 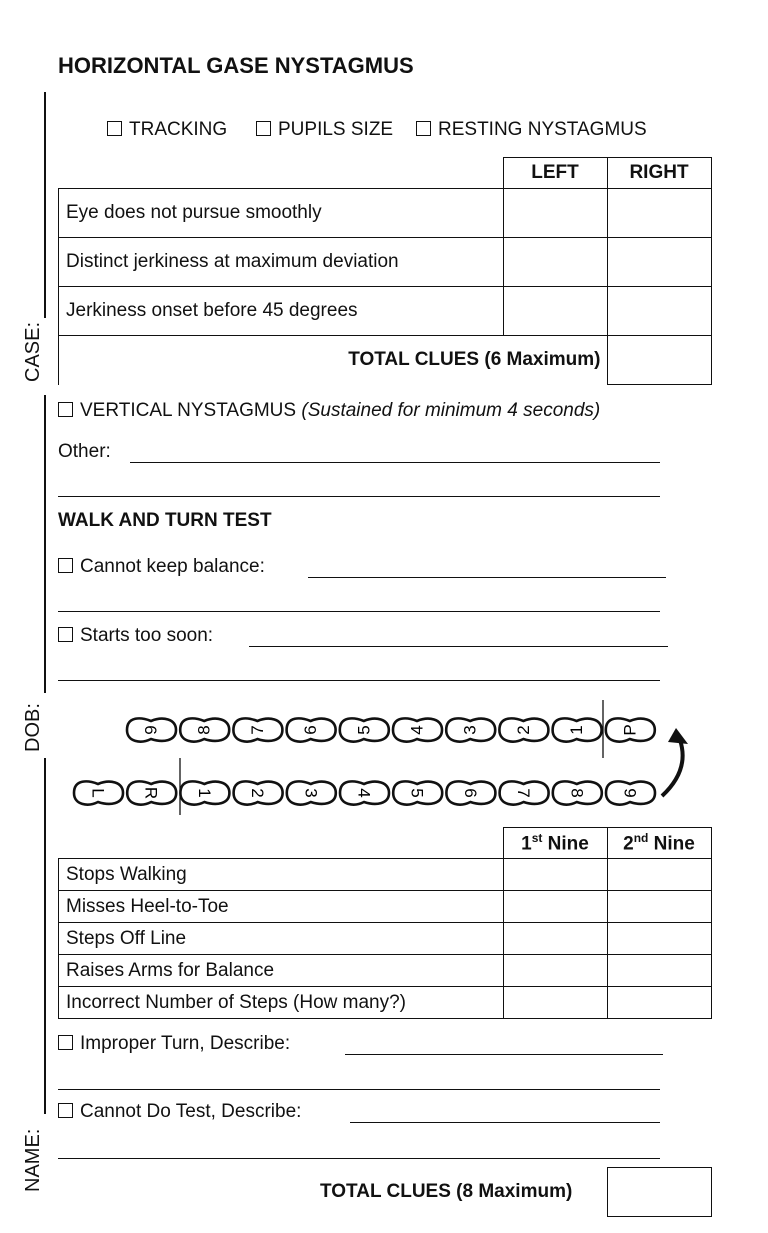 I want to click on table-row: Distinct jerkiness at maximum deviation, so click(x=385, y=262).